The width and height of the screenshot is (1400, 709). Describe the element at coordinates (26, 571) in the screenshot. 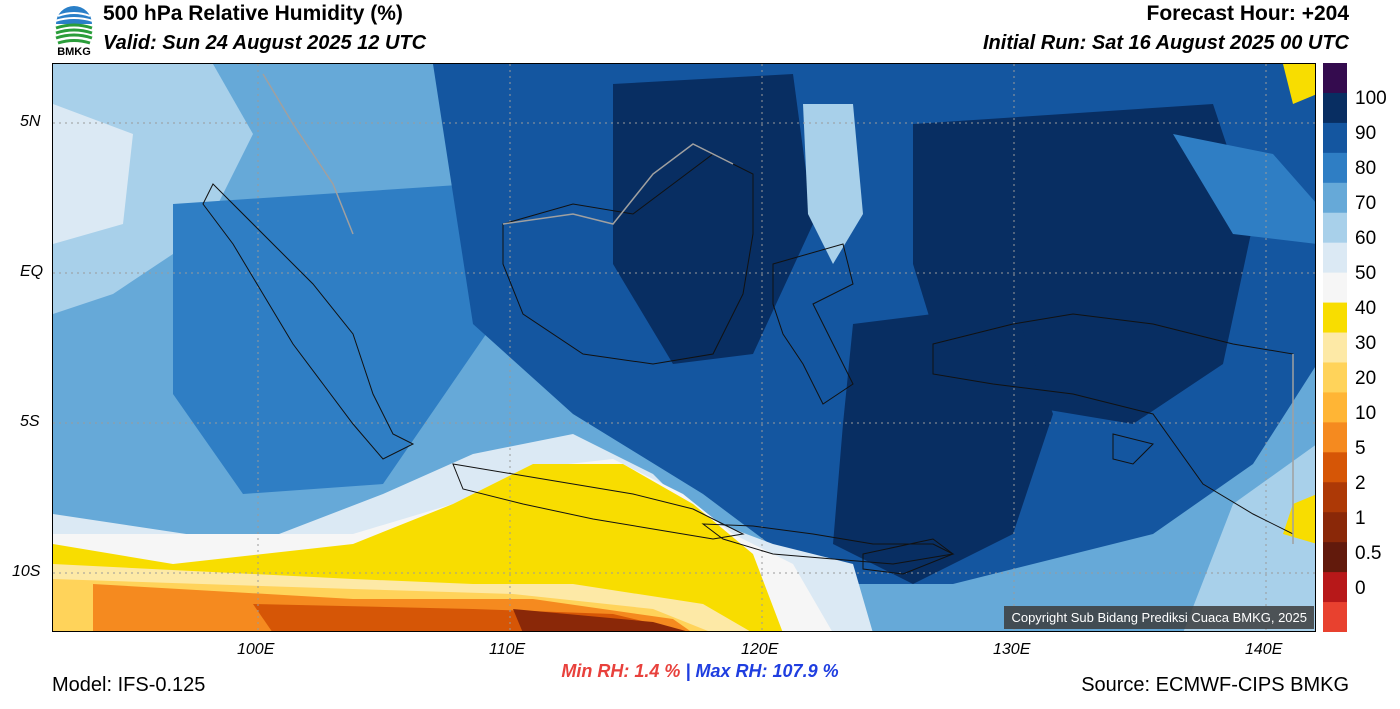

I see `lat-label-10s: 10S` at that location.